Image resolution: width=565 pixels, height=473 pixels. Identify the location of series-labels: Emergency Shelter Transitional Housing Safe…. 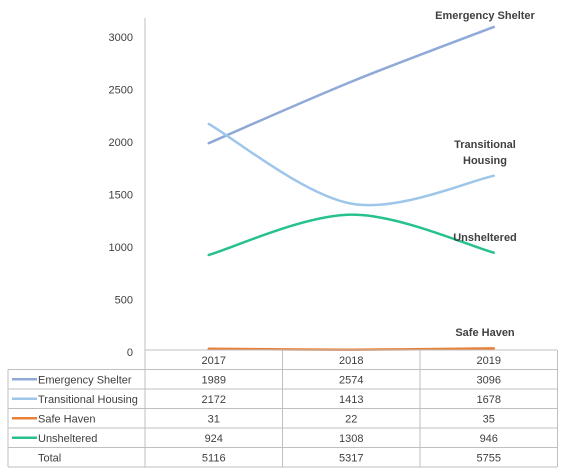
(485, 174).